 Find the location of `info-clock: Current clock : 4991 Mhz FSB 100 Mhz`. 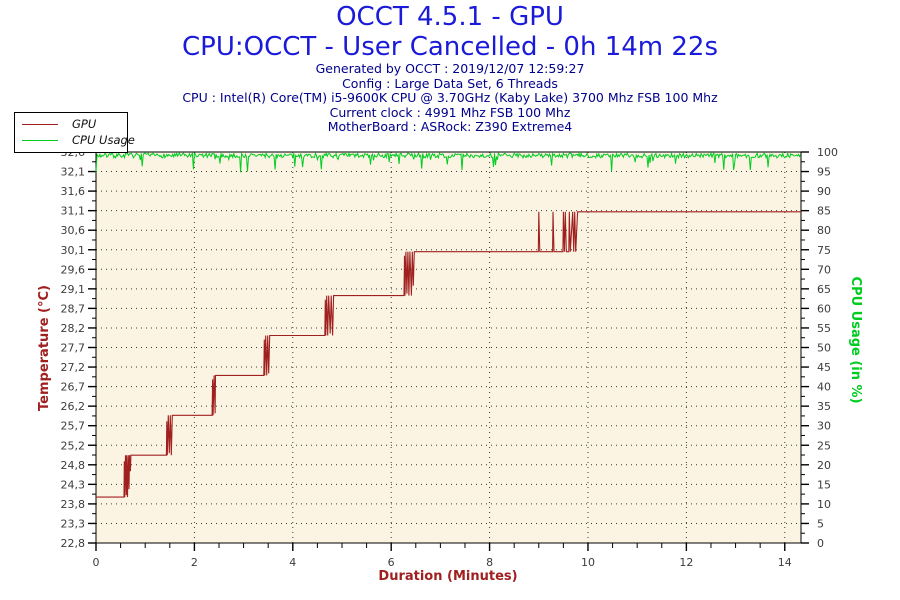

info-clock: Current clock : 4991 Mhz FSB 100 Mhz is located at coordinates (450, 112).